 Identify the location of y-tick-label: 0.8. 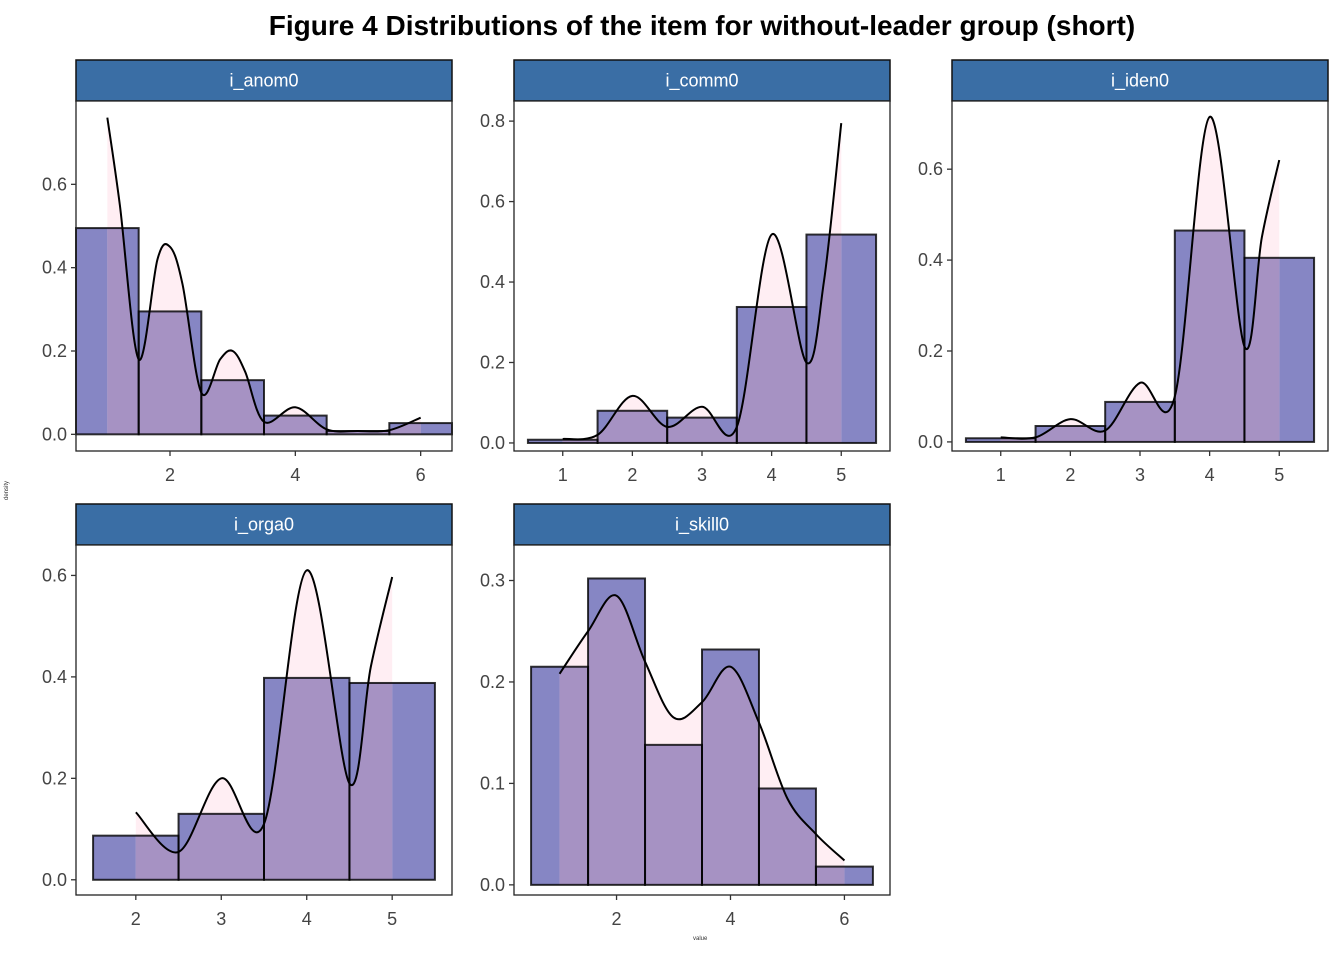
(492, 121).